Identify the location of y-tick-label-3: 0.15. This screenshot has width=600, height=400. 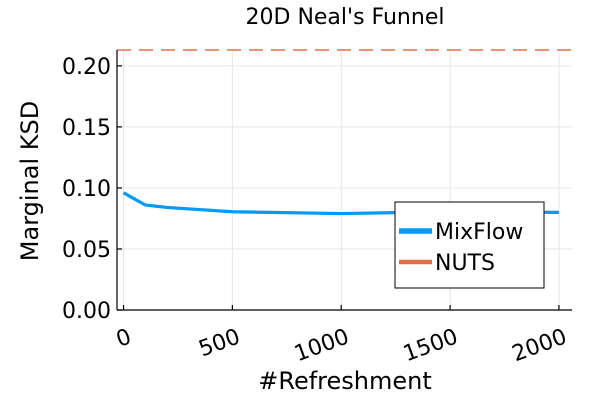
(86, 128).